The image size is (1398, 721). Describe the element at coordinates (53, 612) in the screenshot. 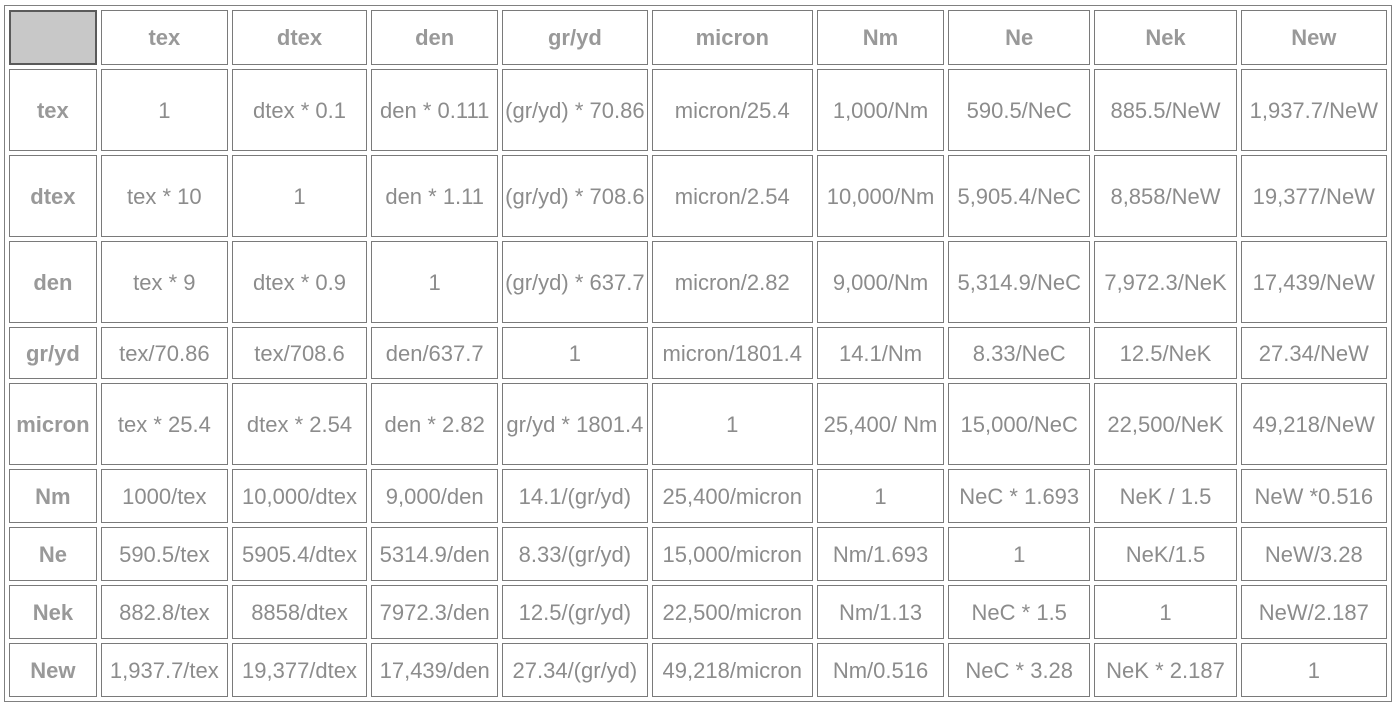

I see `row-header: Nek` at that location.